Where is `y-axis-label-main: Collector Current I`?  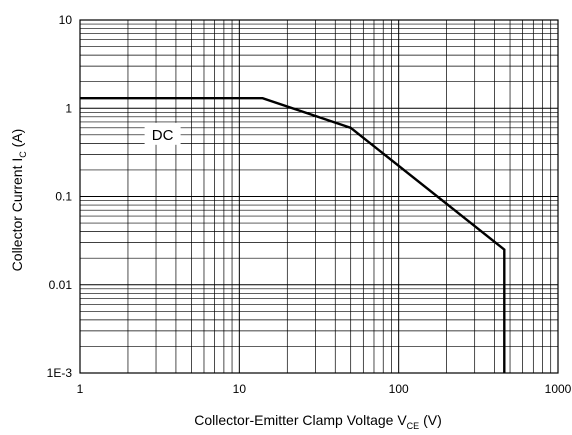
y-axis-label-main: Collector Current I is located at coordinates (17, 215).